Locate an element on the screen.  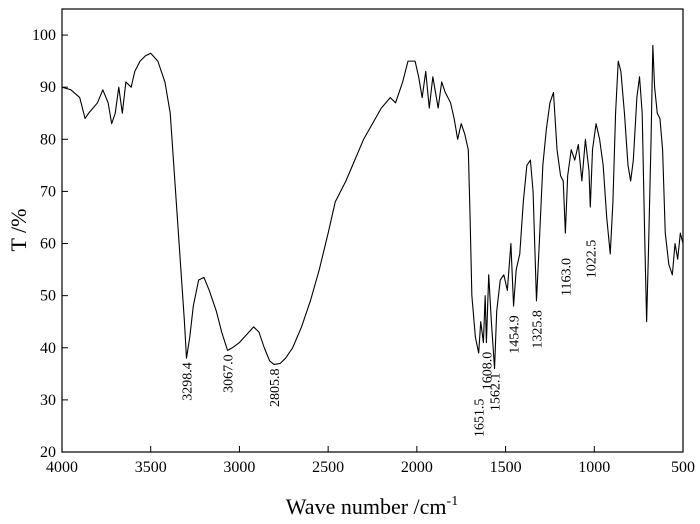
y-tick-label: 80 is located at coordinates (48, 139).